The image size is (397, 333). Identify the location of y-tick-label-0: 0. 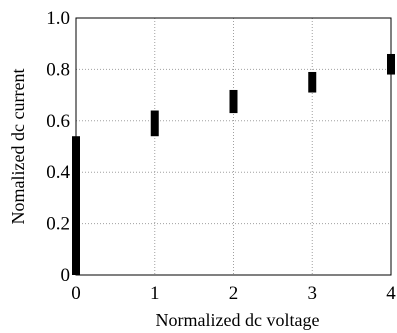
(66, 275).